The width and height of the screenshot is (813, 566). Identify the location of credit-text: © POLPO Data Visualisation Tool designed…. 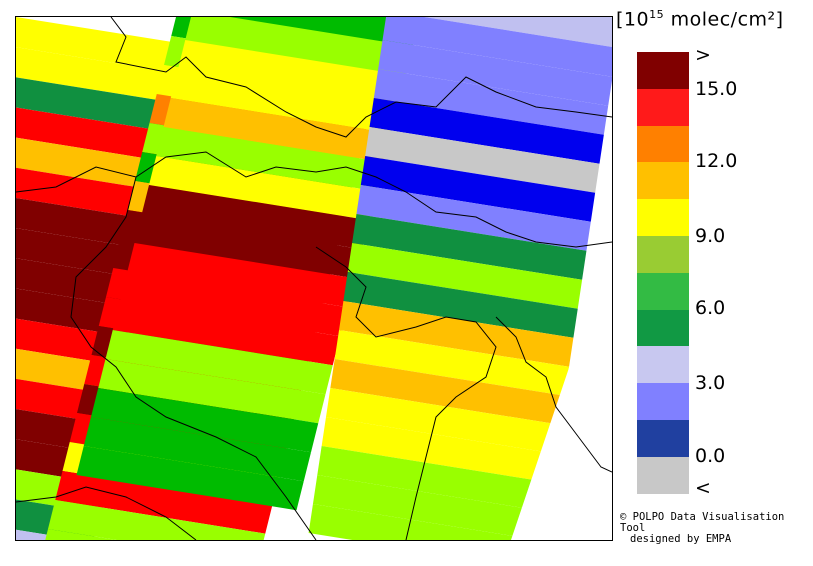
(716, 528).